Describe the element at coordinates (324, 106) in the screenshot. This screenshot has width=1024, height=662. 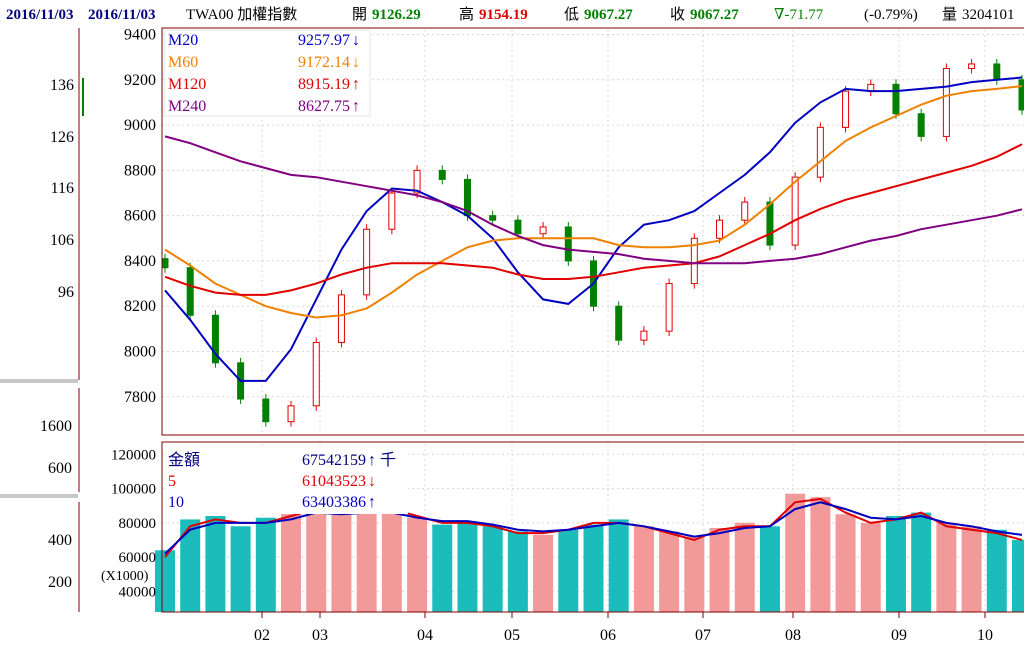
I see `legend-value: 8627.75` at that location.